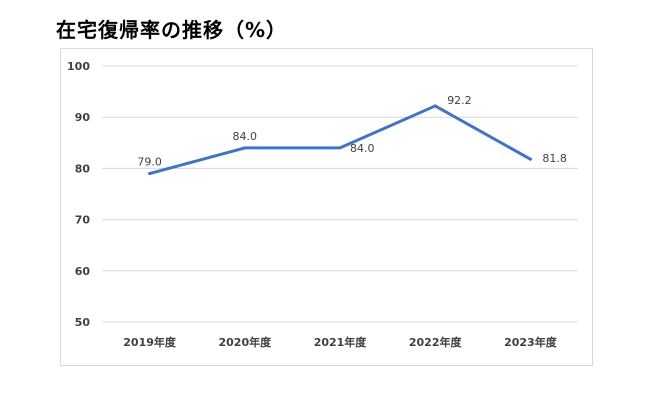 Image resolution: width=650 pixels, height=400 pixels. I want to click on y-tick-label: 90, so click(83, 117).